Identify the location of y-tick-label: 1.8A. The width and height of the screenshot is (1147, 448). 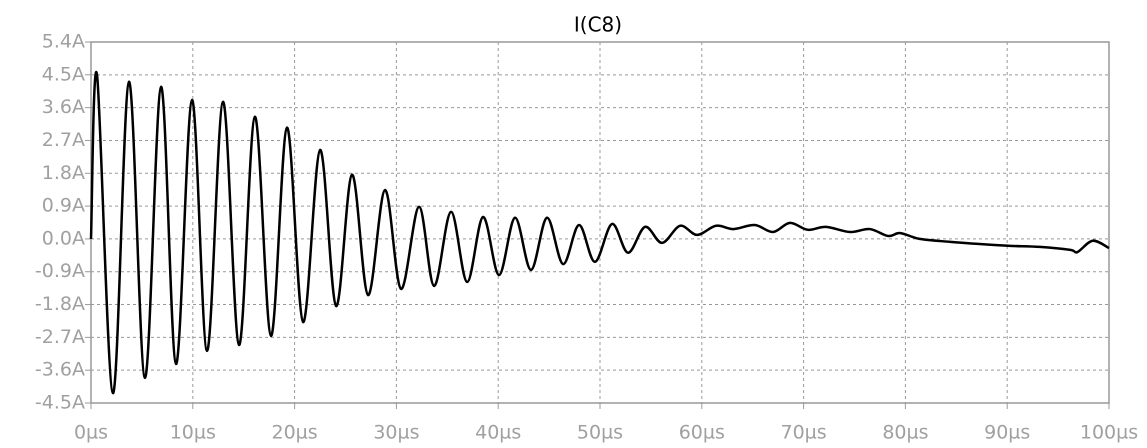
(63, 173).